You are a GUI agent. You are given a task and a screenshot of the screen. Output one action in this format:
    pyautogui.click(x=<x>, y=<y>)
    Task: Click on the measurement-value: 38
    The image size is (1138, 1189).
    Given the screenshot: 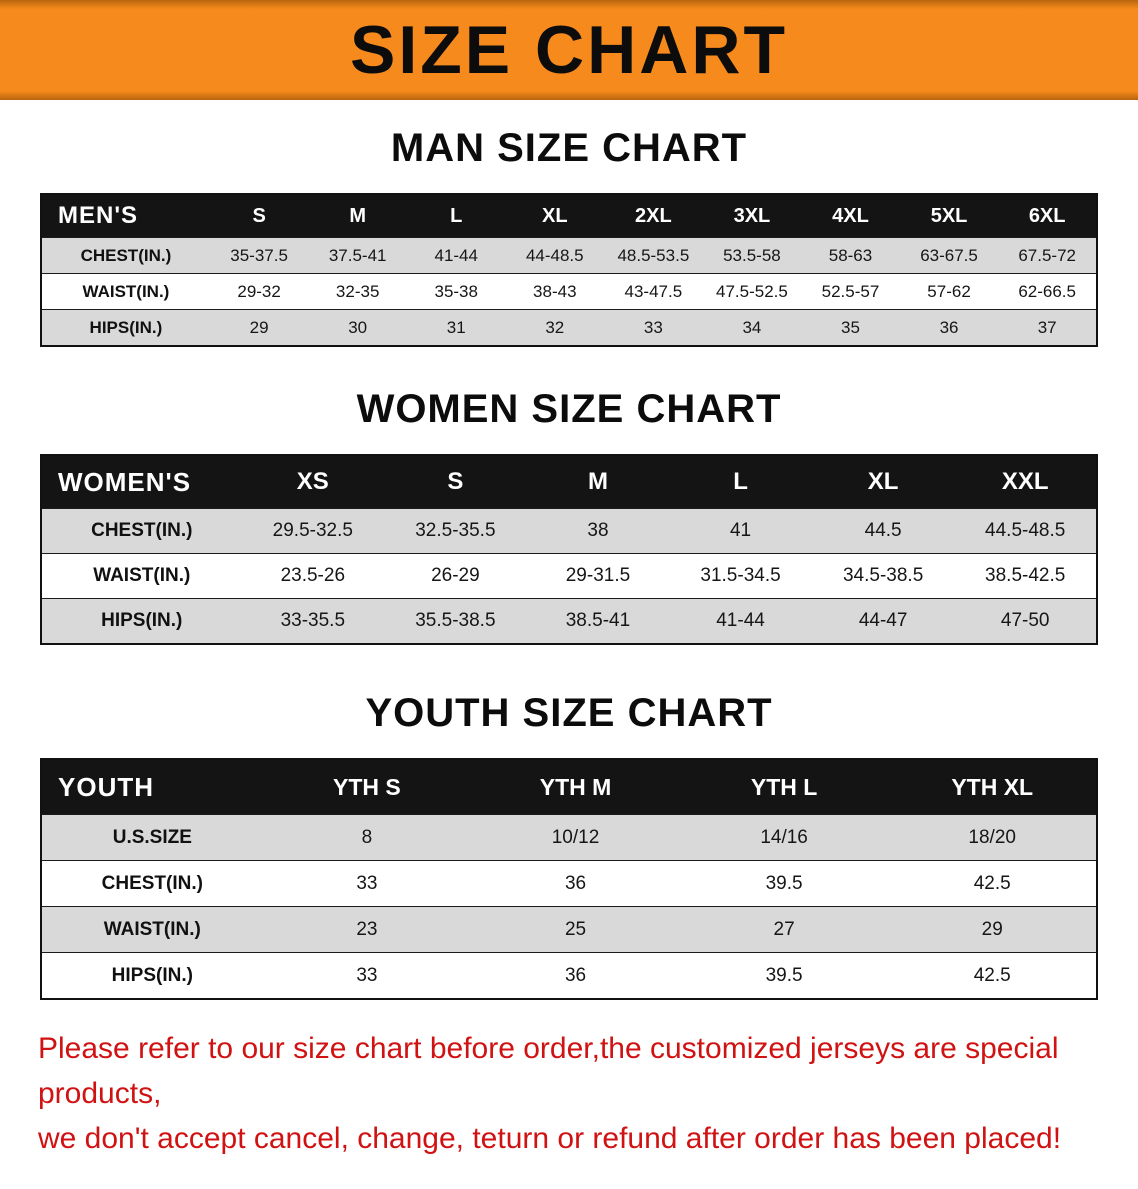 What is the action you would take?
    pyautogui.click(x=598, y=531)
    